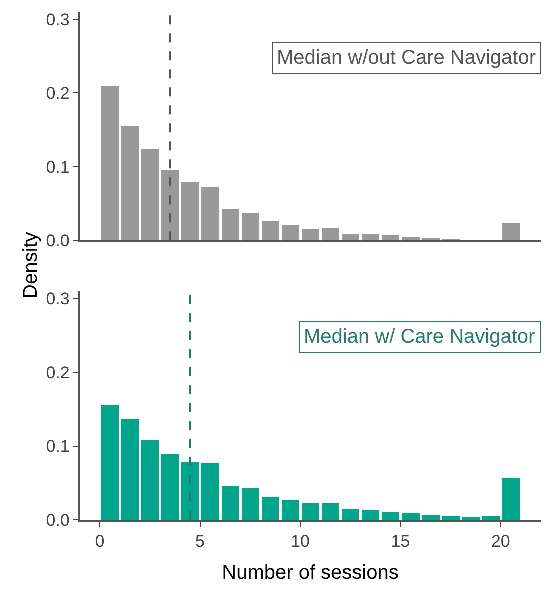 This screenshot has width=551, height=590. What do you see at coordinates (31, 265) in the screenshot?
I see `y-axis-title: Density` at bounding box center [31, 265].